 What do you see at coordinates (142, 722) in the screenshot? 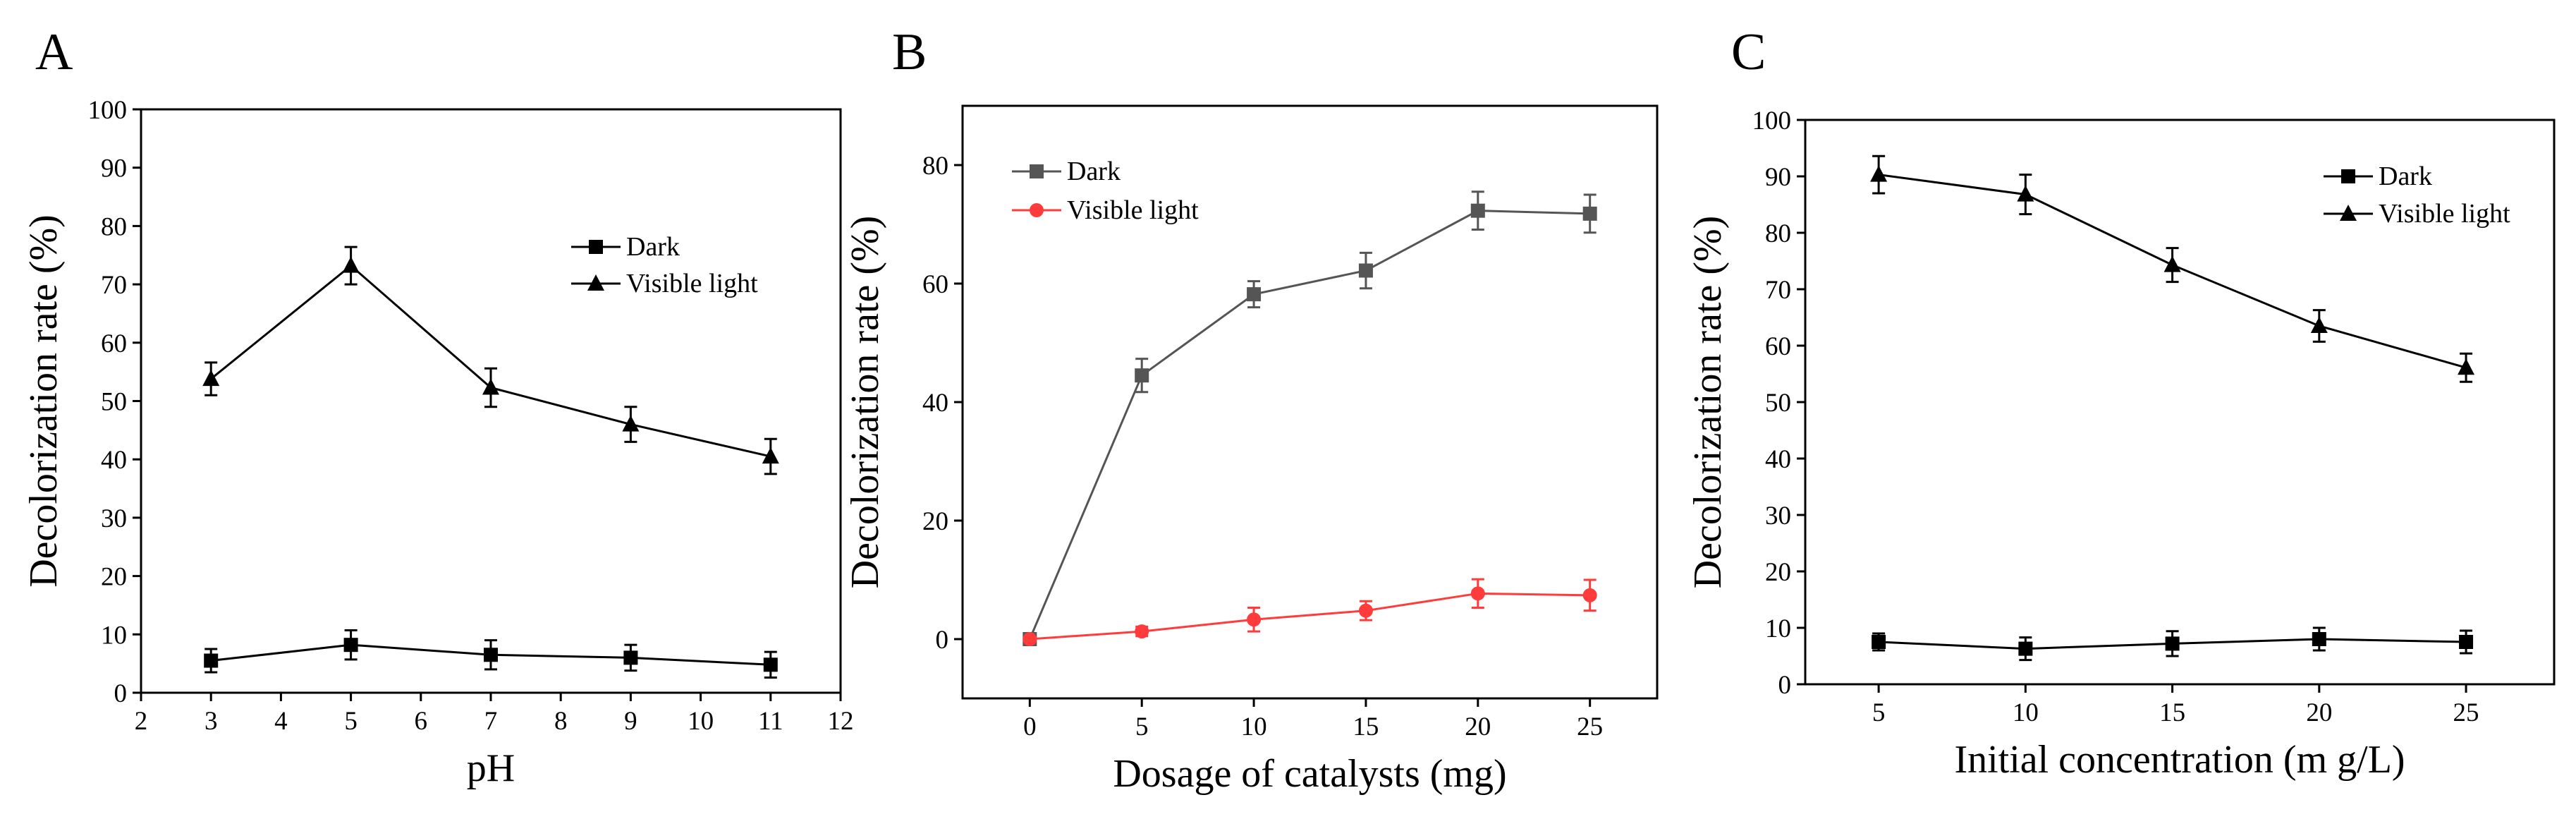
I see `x-tick-label: 2` at bounding box center [142, 722].